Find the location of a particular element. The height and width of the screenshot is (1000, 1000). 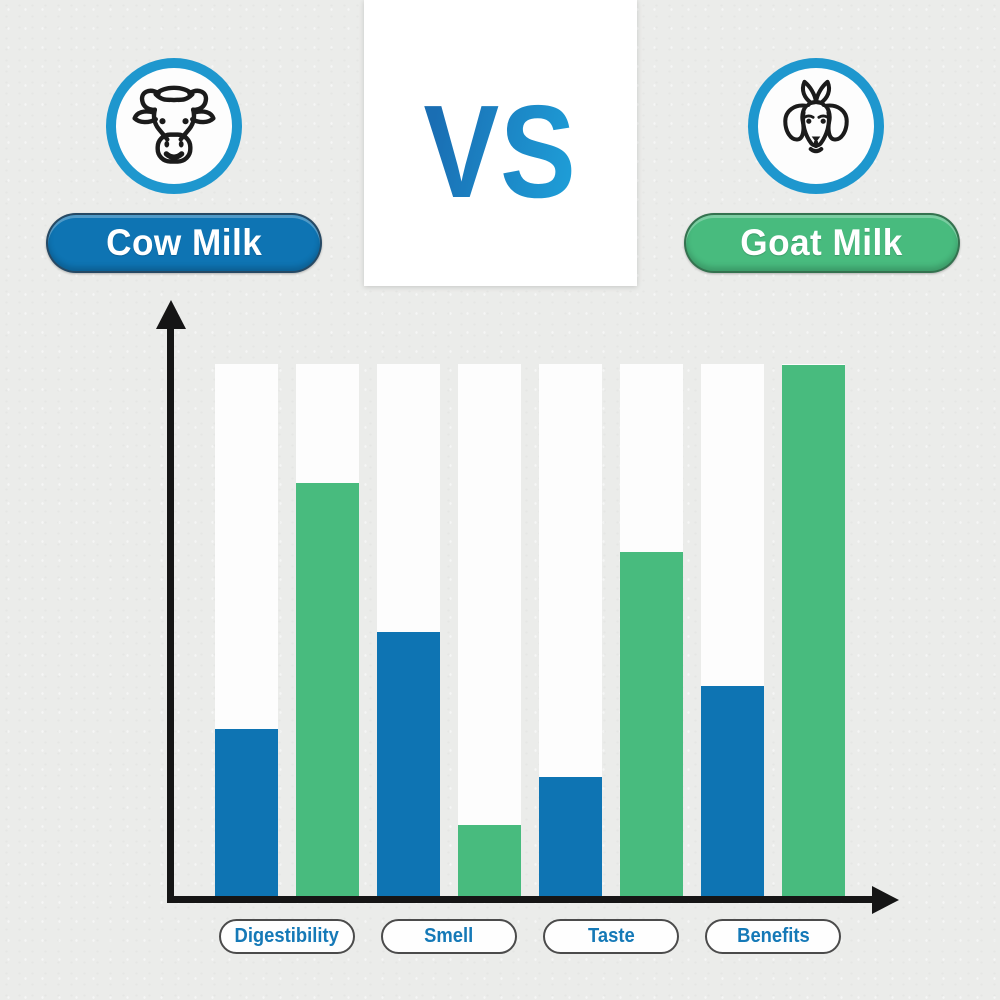

bar-cow-milk-smell is located at coordinates (408, 766).